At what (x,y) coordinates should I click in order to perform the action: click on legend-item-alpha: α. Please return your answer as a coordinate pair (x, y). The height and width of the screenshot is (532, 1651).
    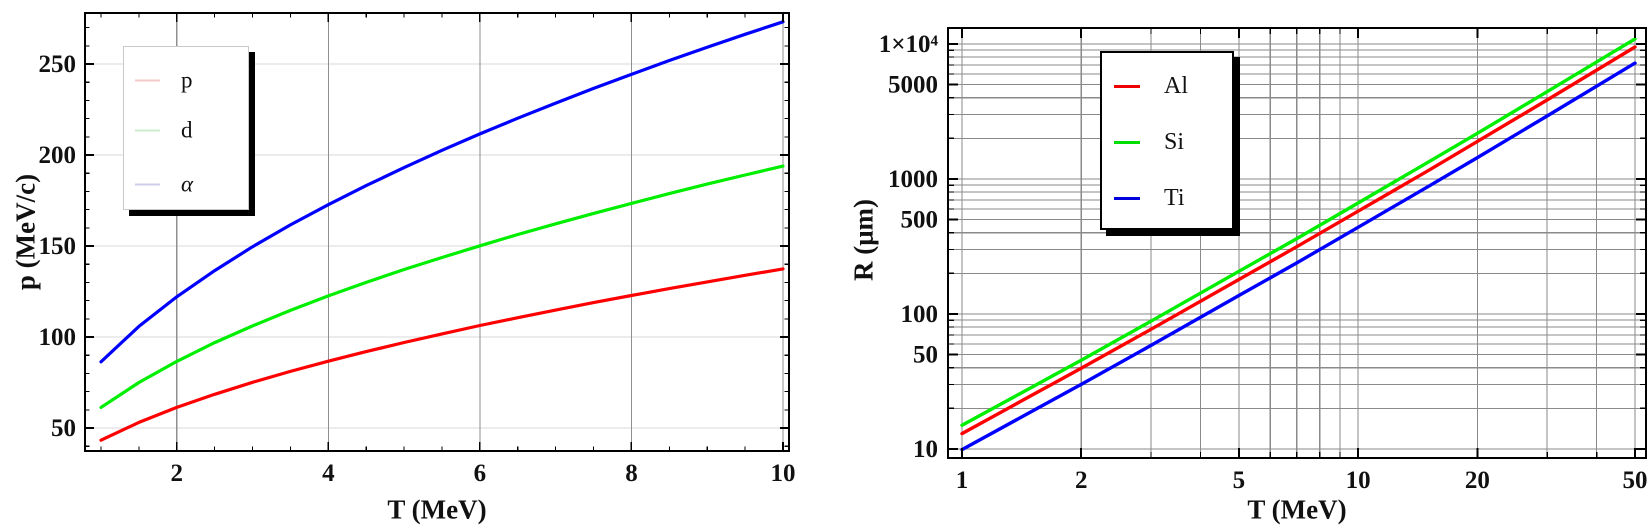
    Looking at the image, I should click on (186, 184).